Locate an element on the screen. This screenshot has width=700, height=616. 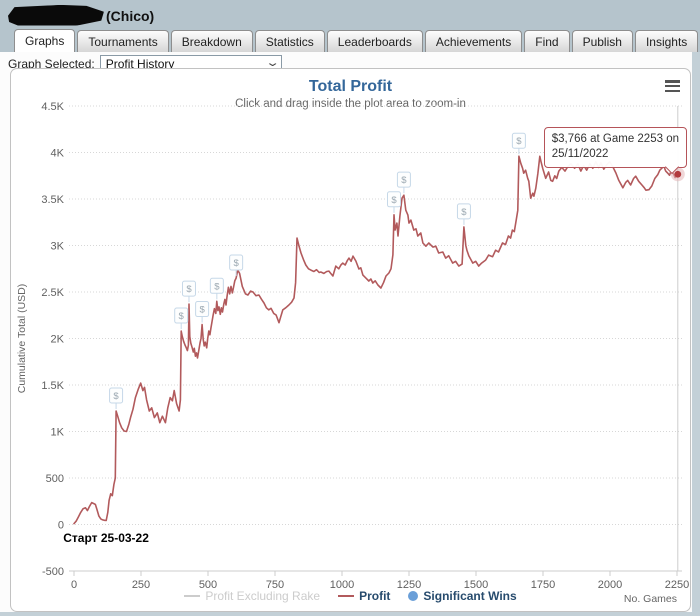
legend-label: Profit is located at coordinates (375, 596).